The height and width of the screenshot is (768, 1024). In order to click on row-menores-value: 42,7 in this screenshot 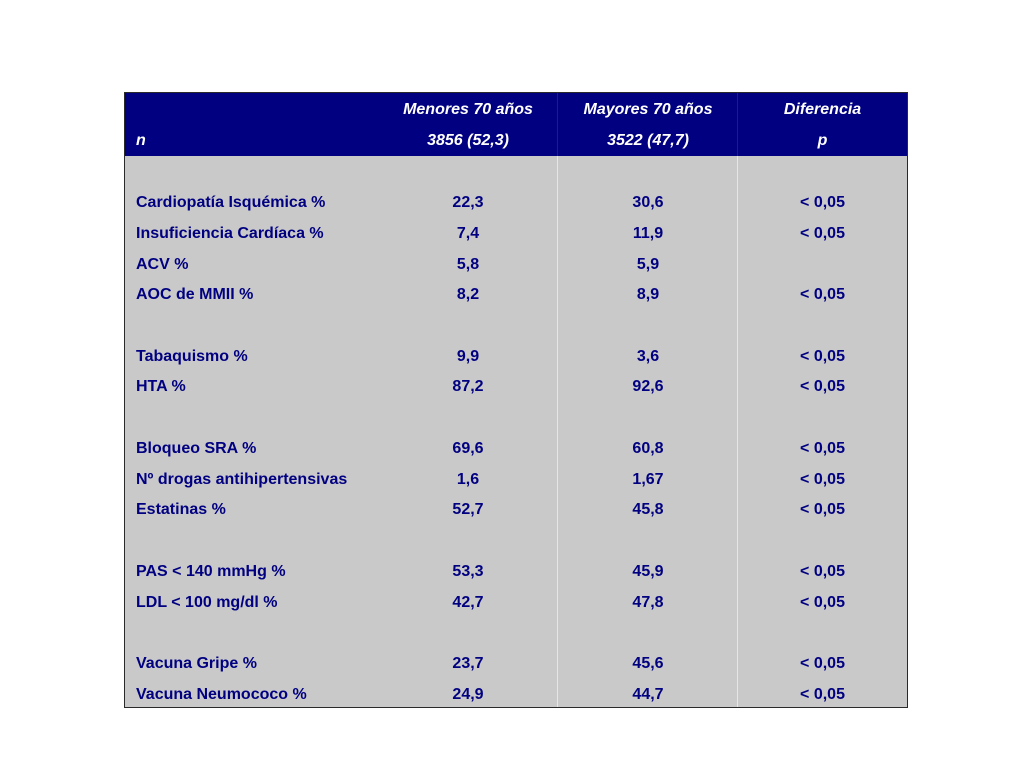, I will do `click(468, 602)`.